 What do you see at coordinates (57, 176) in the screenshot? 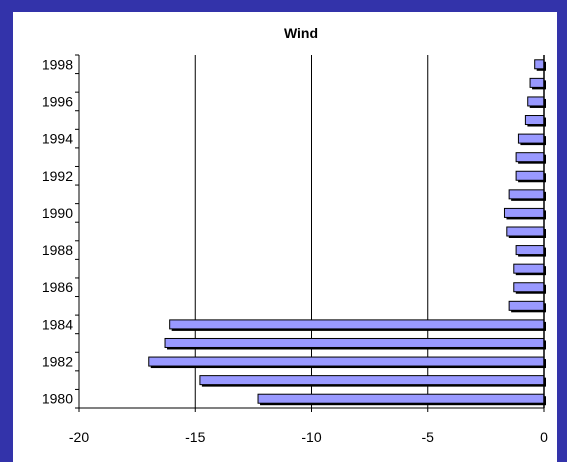
I see `y-tick-label: 1992` at bounding box center [57, 176].